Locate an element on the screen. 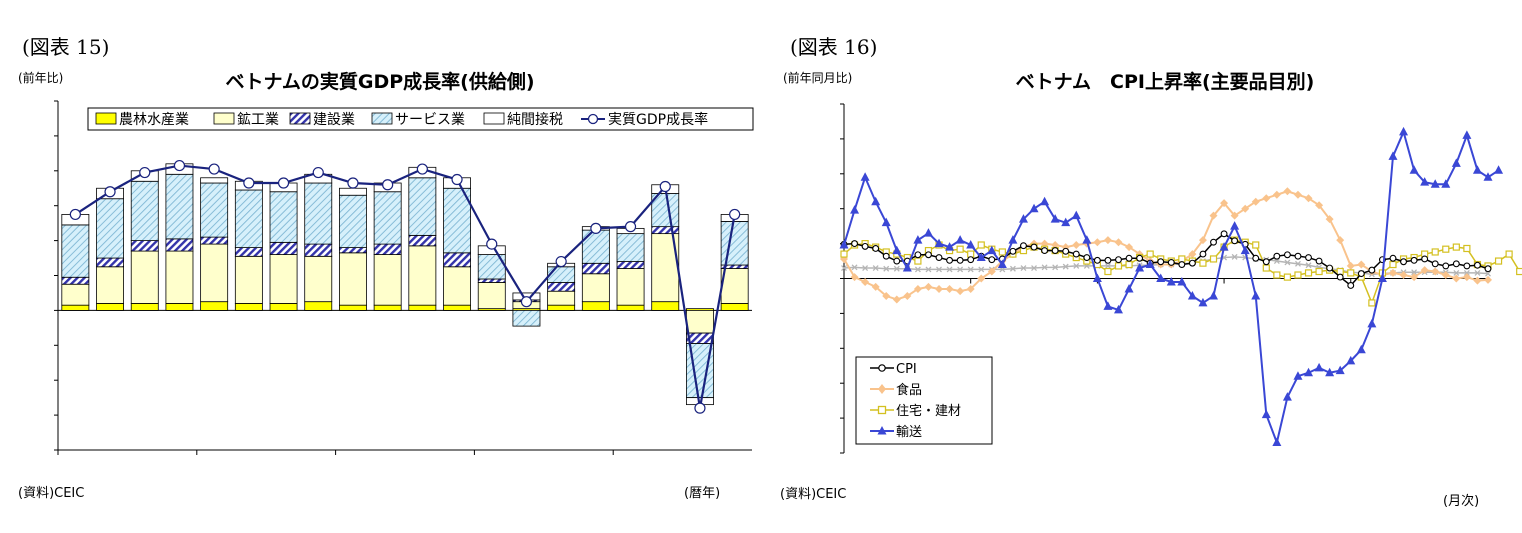  cpi-unit-label: (前年同月比) is located at coordinates (817, 77).